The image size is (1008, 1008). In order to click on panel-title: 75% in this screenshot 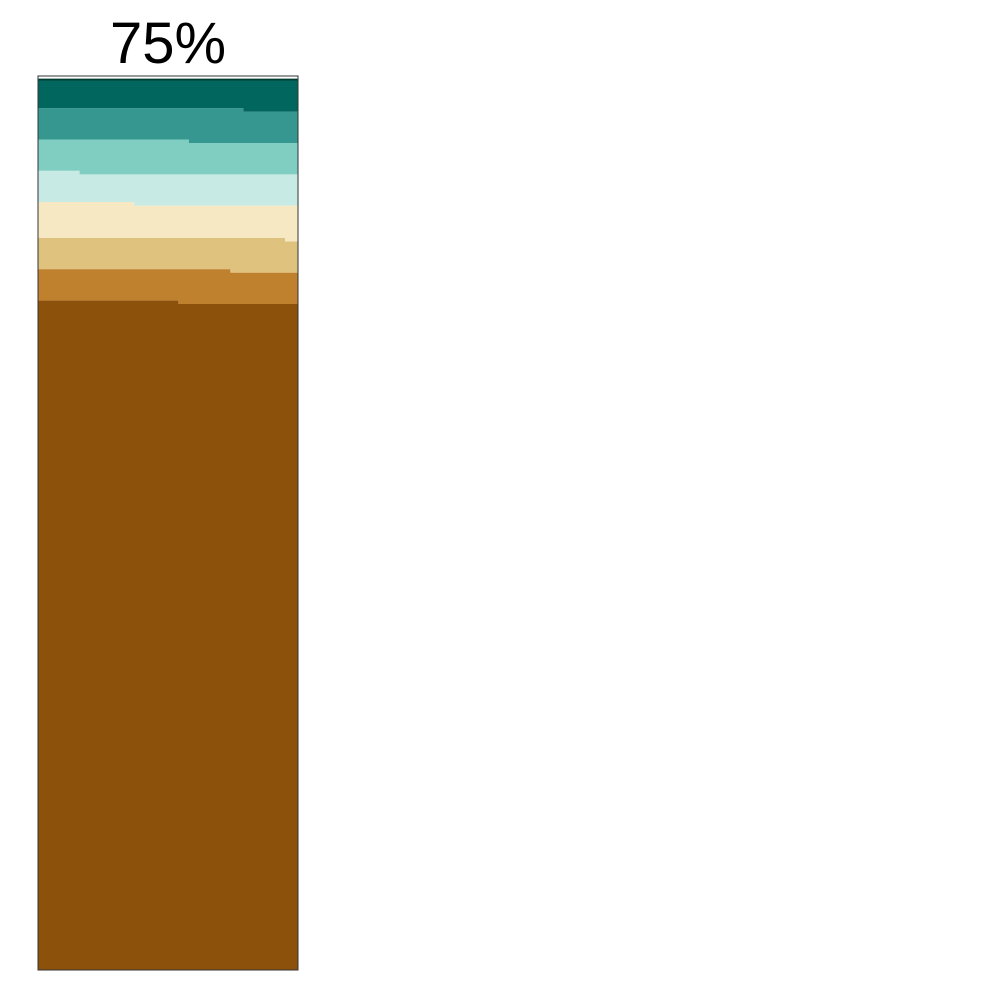, I will do `click(168, 43)`.